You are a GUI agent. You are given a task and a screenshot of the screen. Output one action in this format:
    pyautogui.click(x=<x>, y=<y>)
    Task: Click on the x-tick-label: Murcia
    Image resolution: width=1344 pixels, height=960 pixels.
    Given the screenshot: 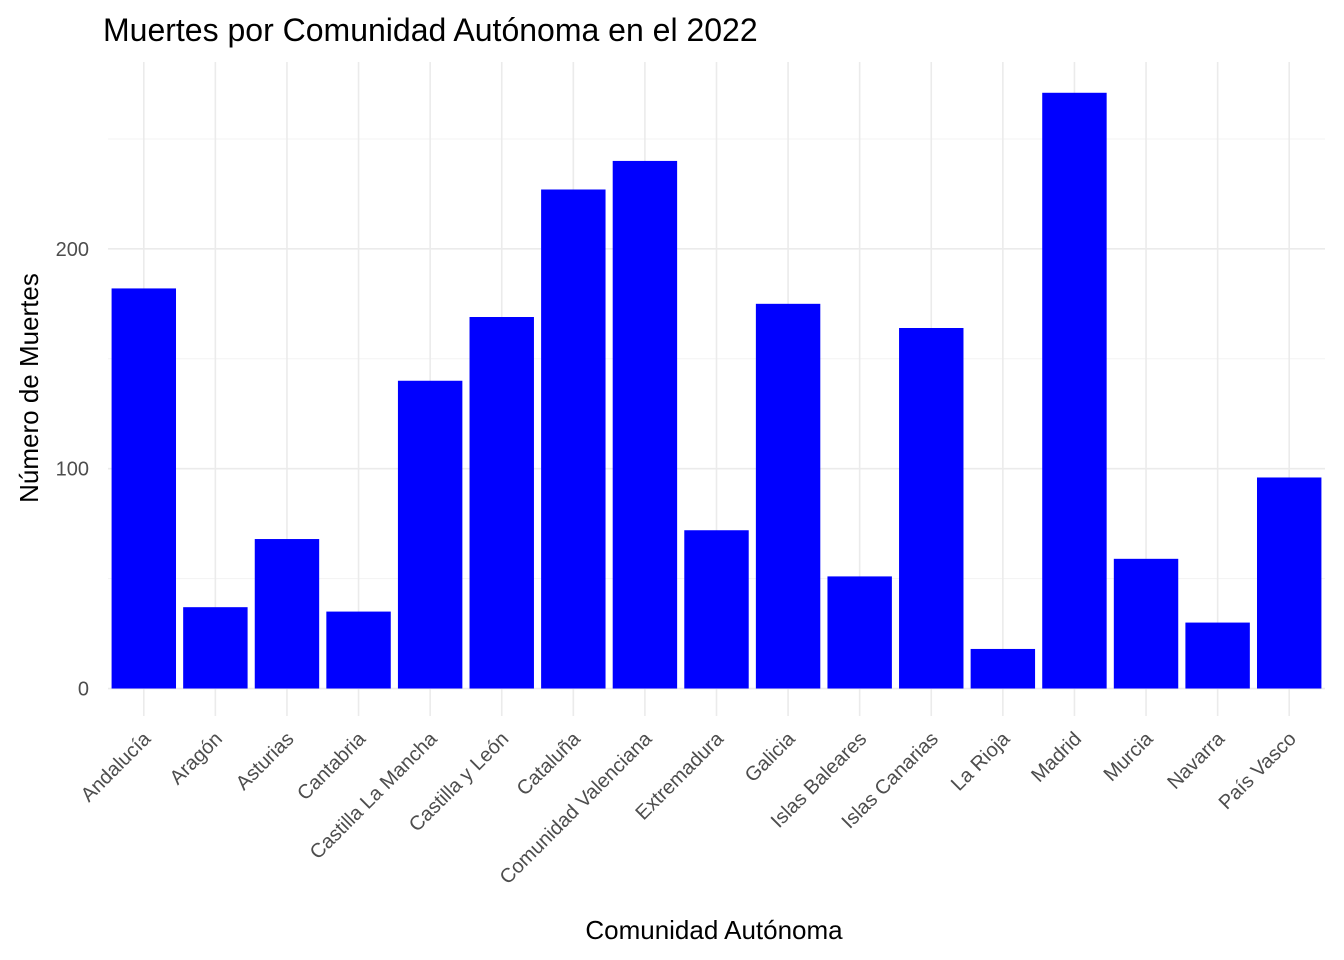 What is the action you would take?
    pyautogui.click(x=1129, y=756)
    